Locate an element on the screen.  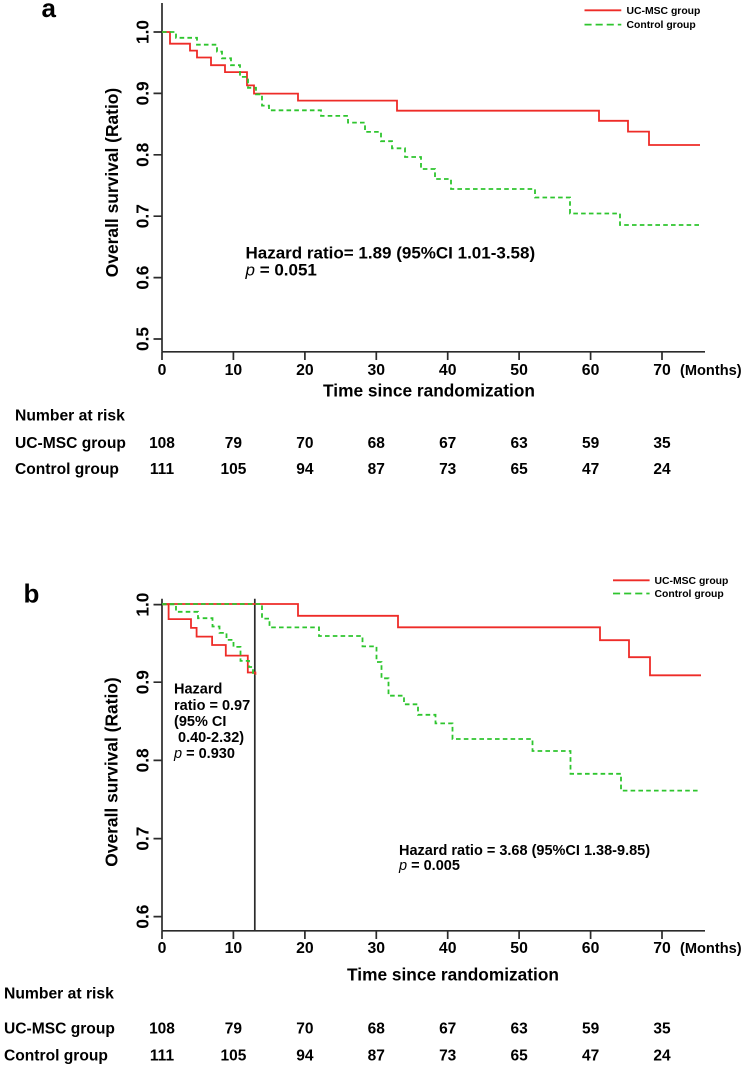
svg-text: (95% CI is located at coordinates (200, 722).